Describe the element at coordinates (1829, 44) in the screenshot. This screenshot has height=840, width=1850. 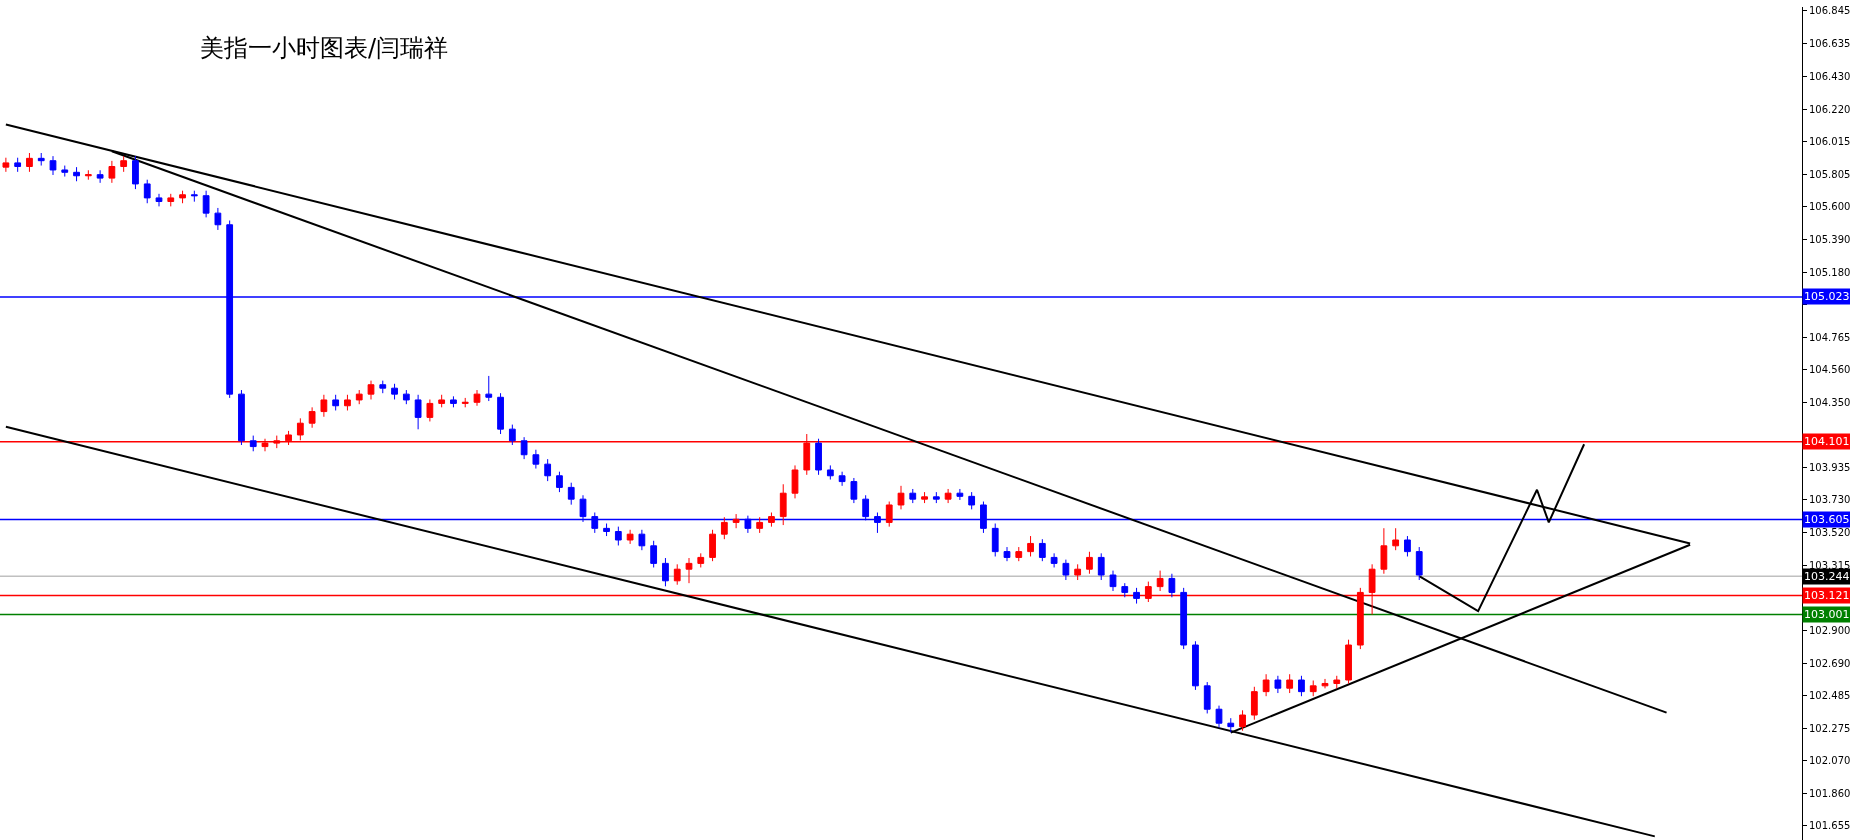
I see `y-tick-label: 106.635` at that location.